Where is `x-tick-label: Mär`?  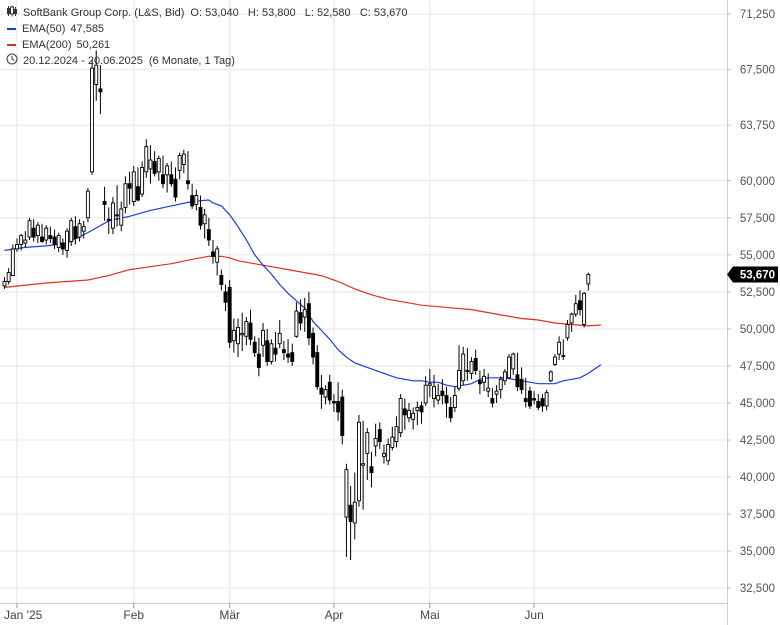 x-tick-label: Mär is located at coordinates (229, 615).